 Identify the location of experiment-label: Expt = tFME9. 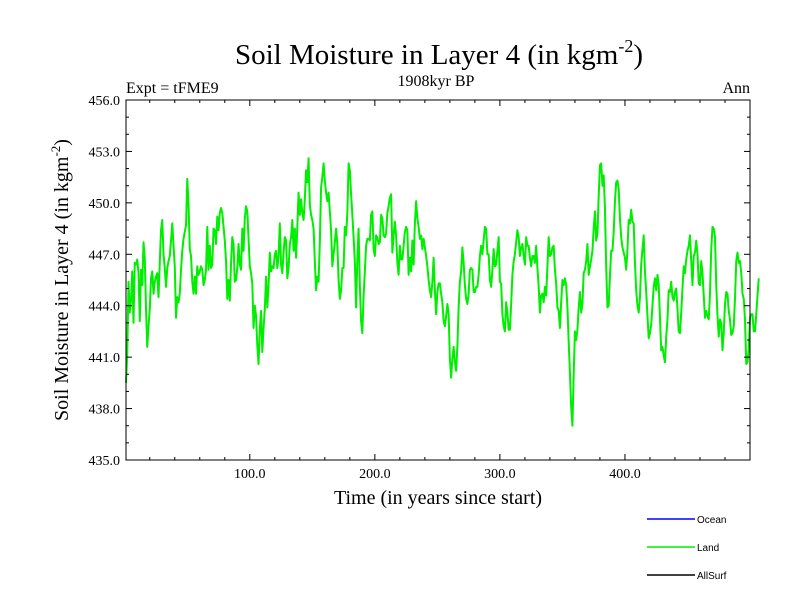
(172, 88).